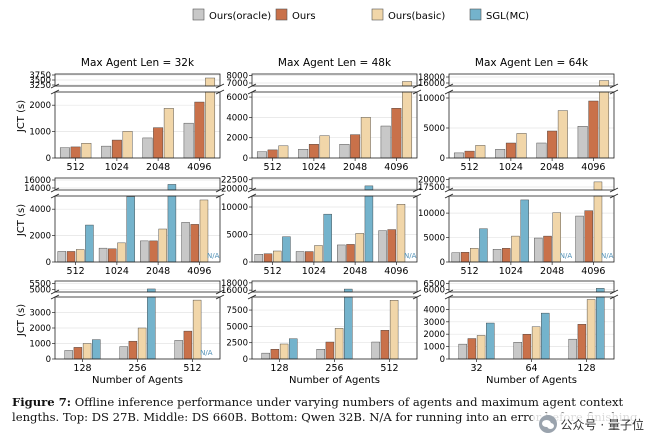 Image resolution: width=660 pixels, height=444 pixels. What do you see at coordinates (511, 271) in the screenshot?
I see `x-tick-label: 1024` at bounding box center [511, 271].